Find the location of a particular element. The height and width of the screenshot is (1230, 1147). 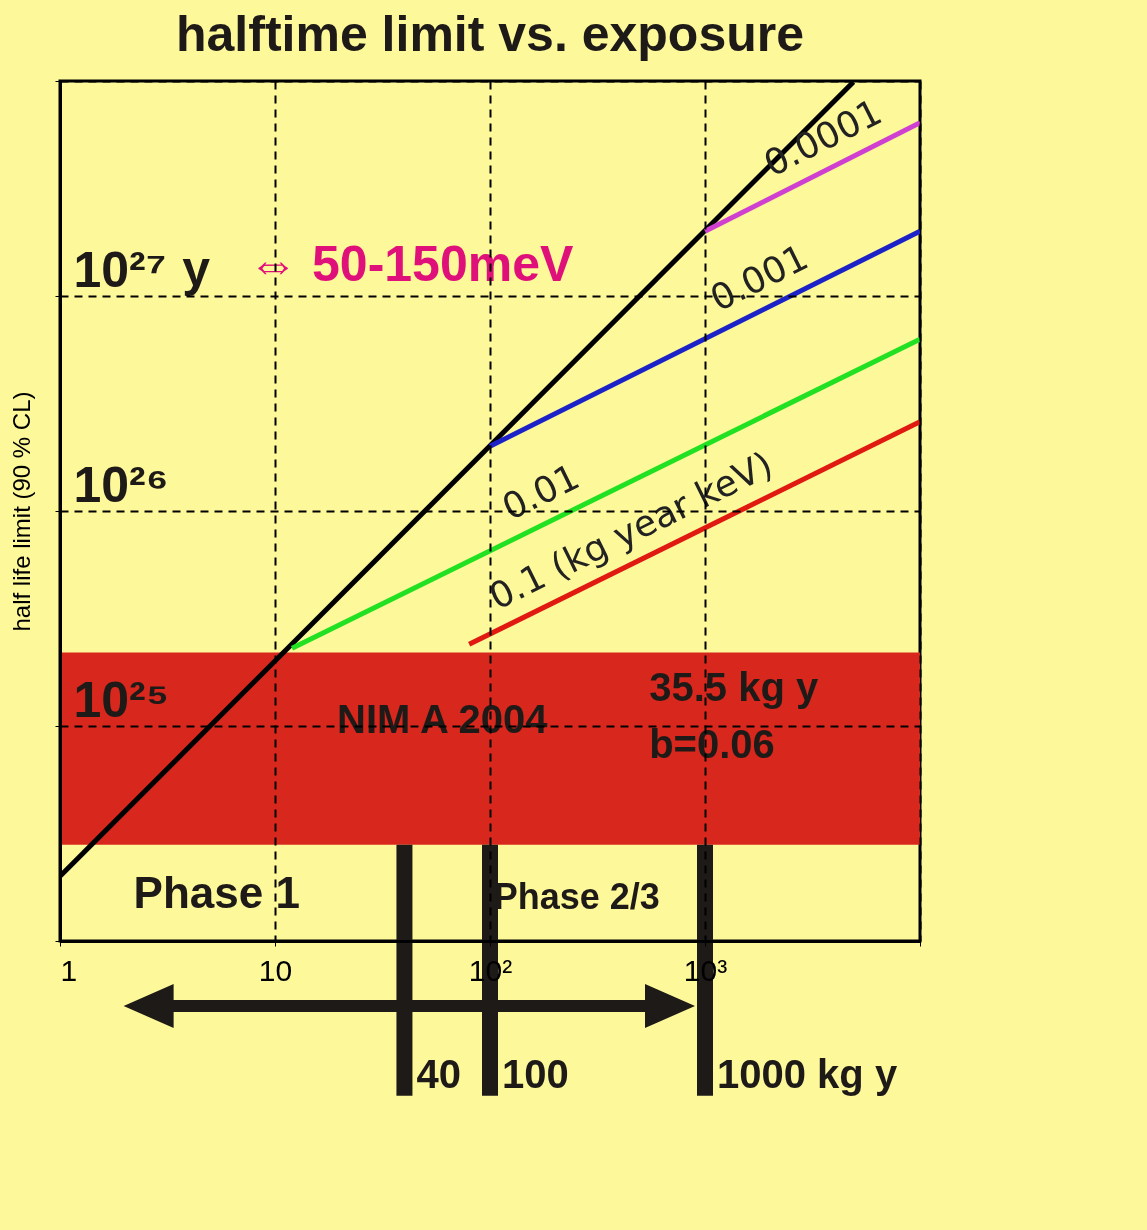

ref-line-label: 1000 kg y is located at coordinates (807, 1073).